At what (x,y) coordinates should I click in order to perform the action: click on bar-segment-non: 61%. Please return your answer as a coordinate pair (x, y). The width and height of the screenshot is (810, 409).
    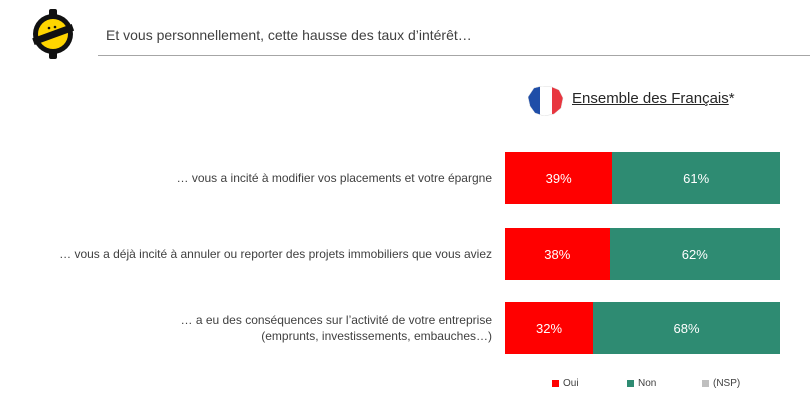
    Looking at the image, I should click on (696, 178).